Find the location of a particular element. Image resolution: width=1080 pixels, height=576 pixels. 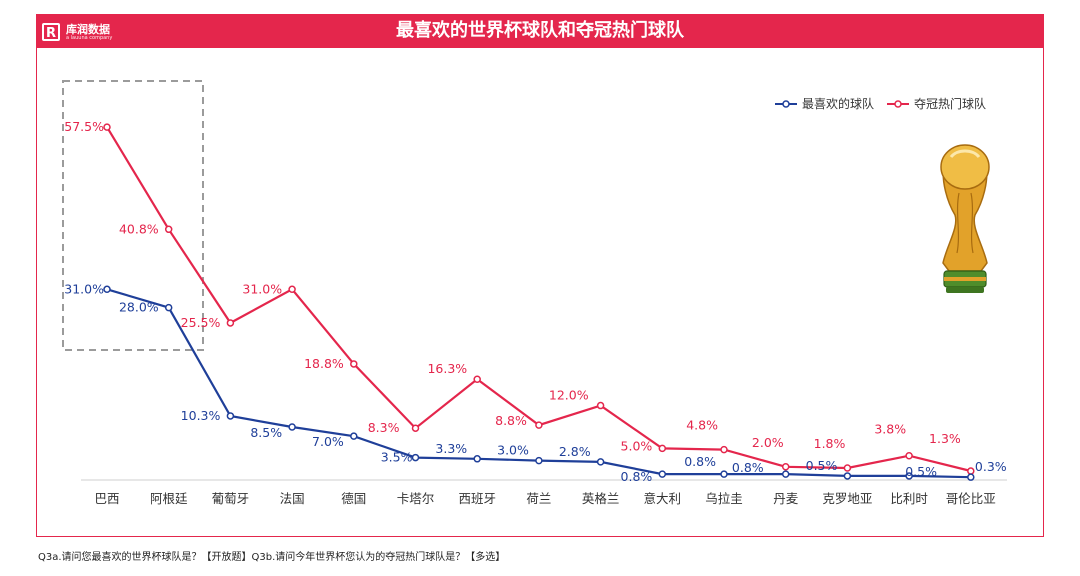

data-label-favorite-6: 3.3% is located at coordinates (451, 448).